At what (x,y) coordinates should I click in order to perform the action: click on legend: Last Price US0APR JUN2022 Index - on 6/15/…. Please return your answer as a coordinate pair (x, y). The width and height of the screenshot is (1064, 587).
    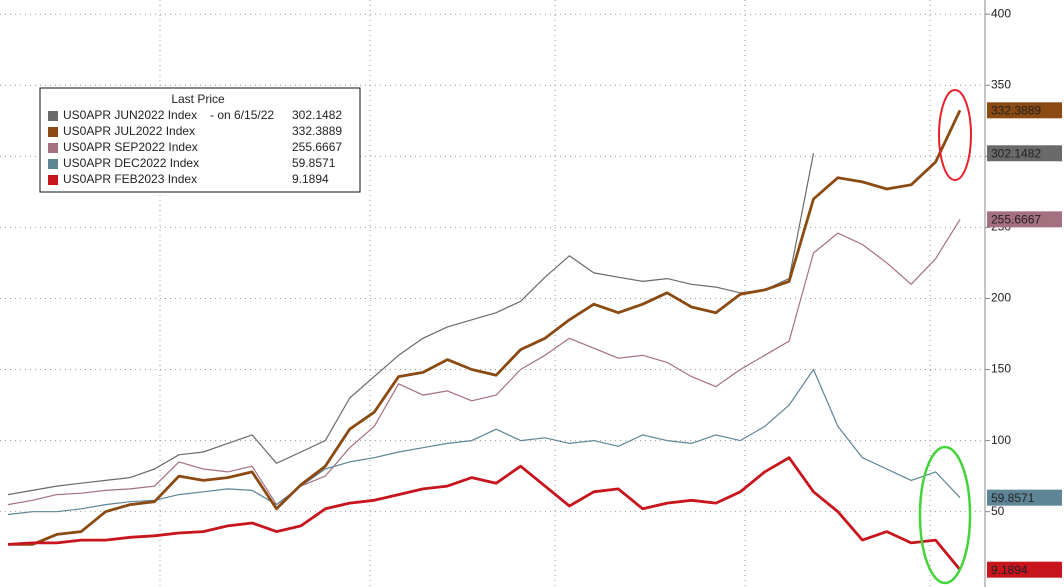
    Looking at the image, I should click on (200, 140).